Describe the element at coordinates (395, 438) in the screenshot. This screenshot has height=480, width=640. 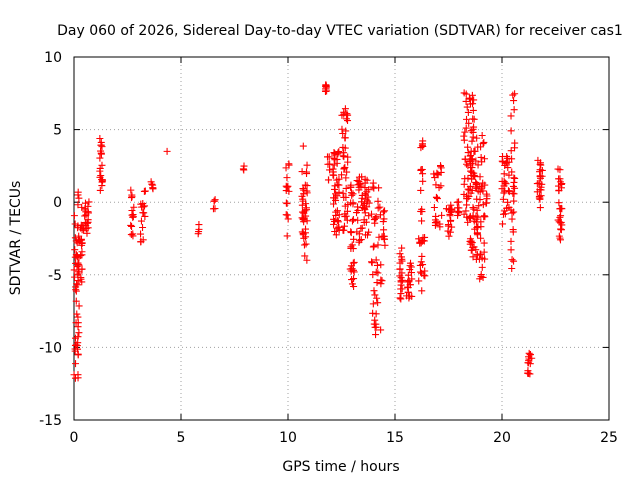
I see `x-tick-label: 15` at that location.